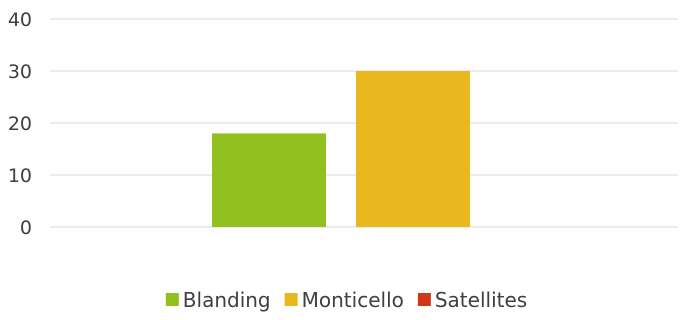  What do you see at coordinates (20, 176) in the screenshot?
I see `y-tick-label: 10` at bounding box center [20, 176].